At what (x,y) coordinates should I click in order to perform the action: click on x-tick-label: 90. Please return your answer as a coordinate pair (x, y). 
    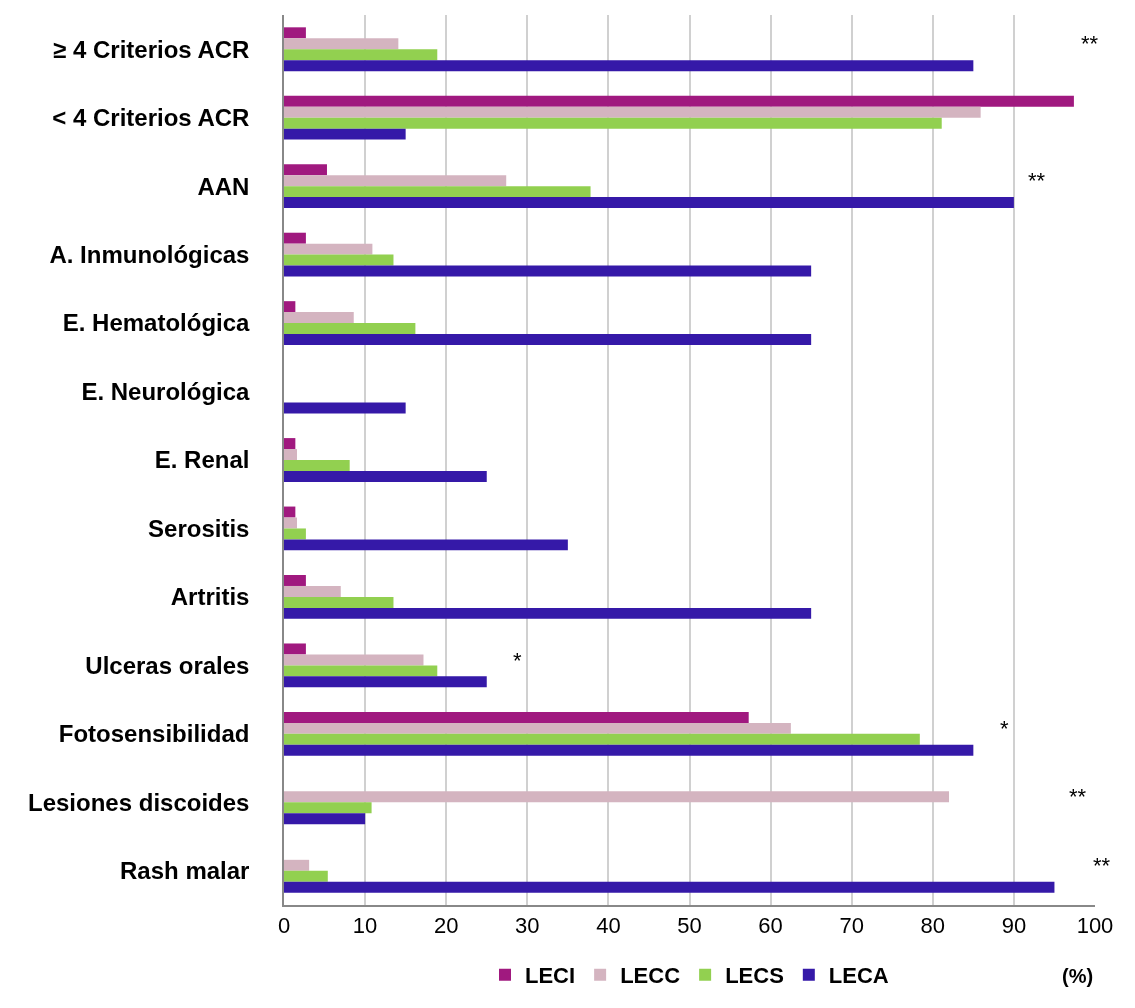
    Looking at the image, I should click on (1014, 926).